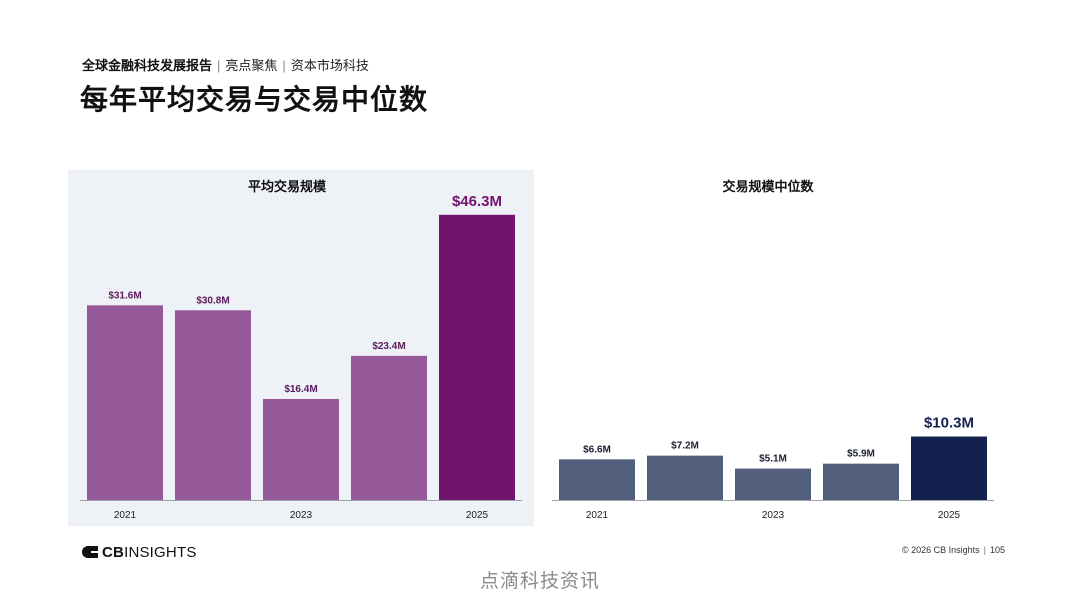 This screenshot has width=1080, height=608. What do you see at coordinates (773, 459) in the screenshot?
I see `right-value-label-2023: $5.1M` at bounding box center [773, 459].